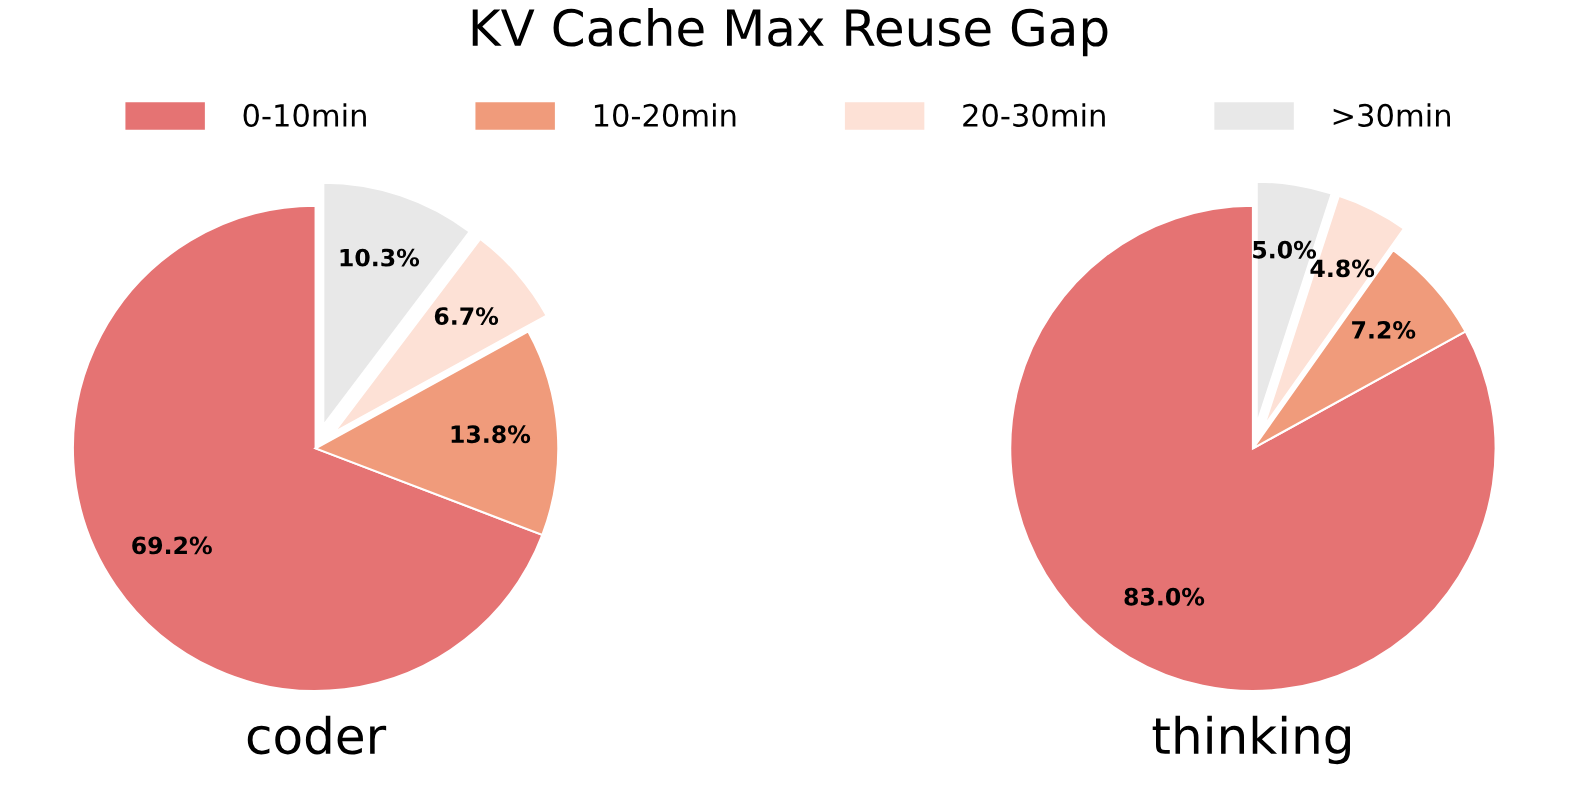  Describe the element at coordinates (1034, 115) in the screenshot. I see `legend-label: 20-30min` at that location.